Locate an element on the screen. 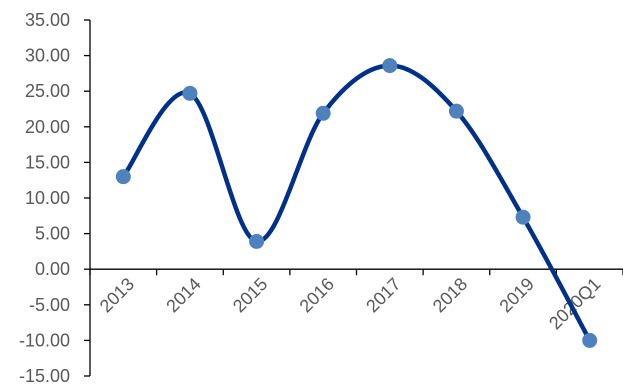 This screenshot has width=623, height=392. y-tick-label: 10.00 is located at coordinates (47, 198).